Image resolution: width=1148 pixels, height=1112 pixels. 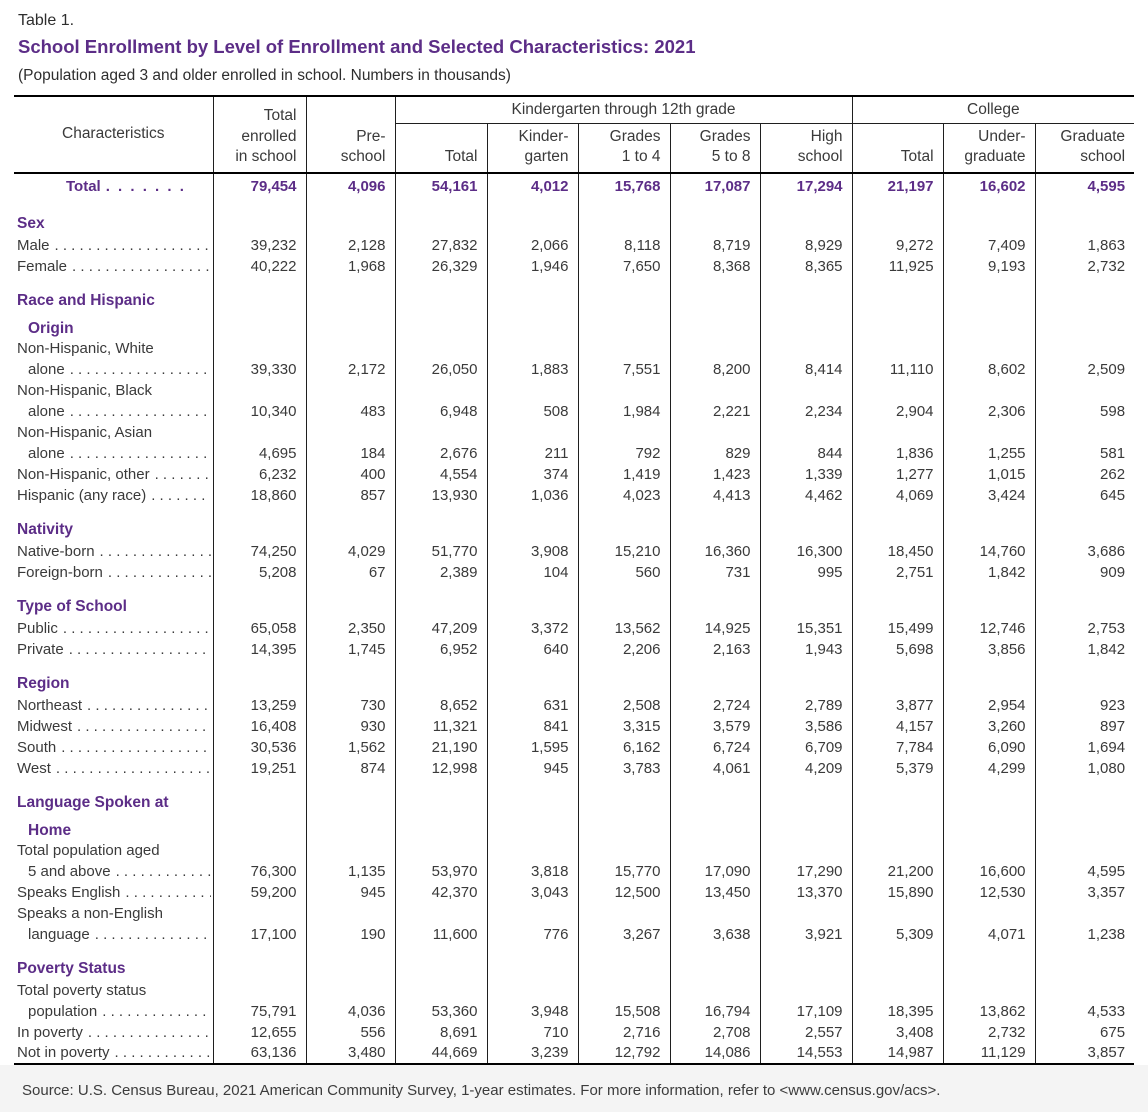 I want to click on value-cell: 39,330, so click(x=260, y=369).